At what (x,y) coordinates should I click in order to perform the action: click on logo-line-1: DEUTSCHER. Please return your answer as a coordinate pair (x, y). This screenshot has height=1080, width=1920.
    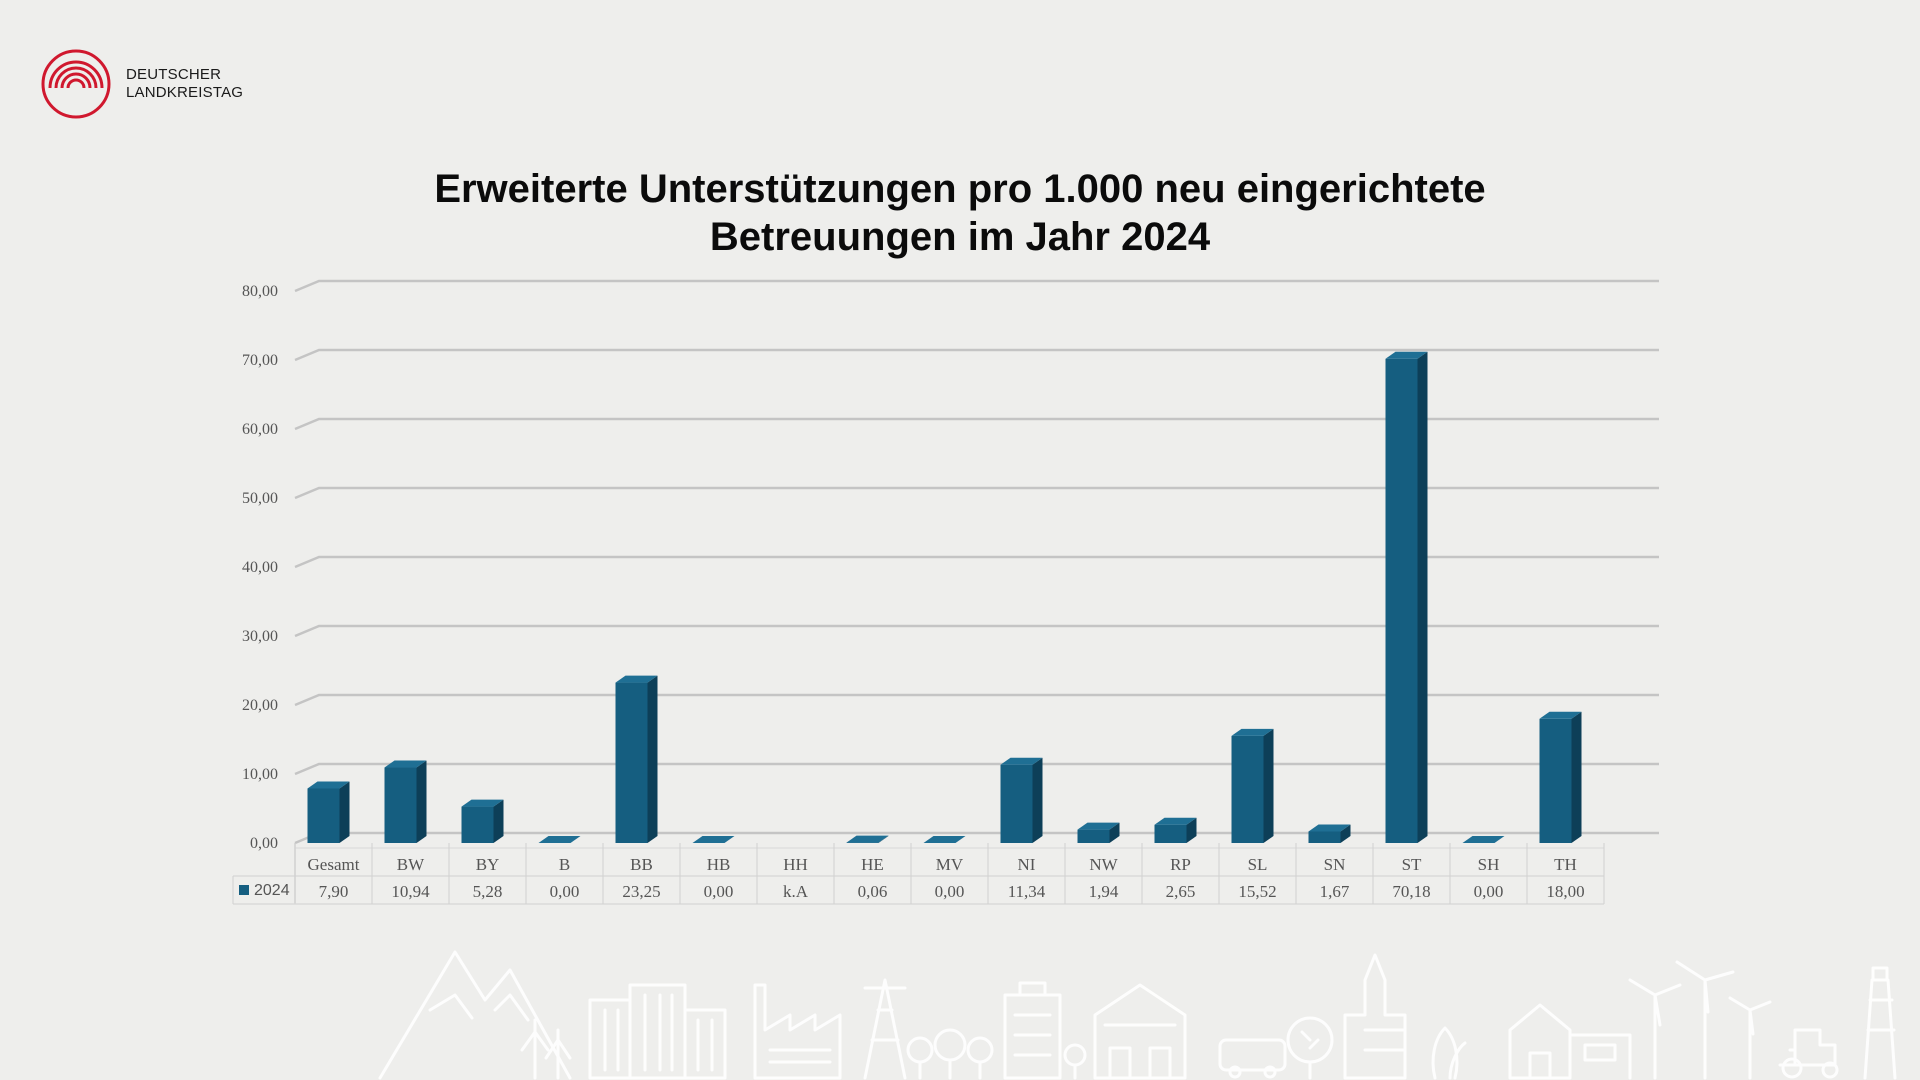
    Looking at the image, I should click on (174, 74).